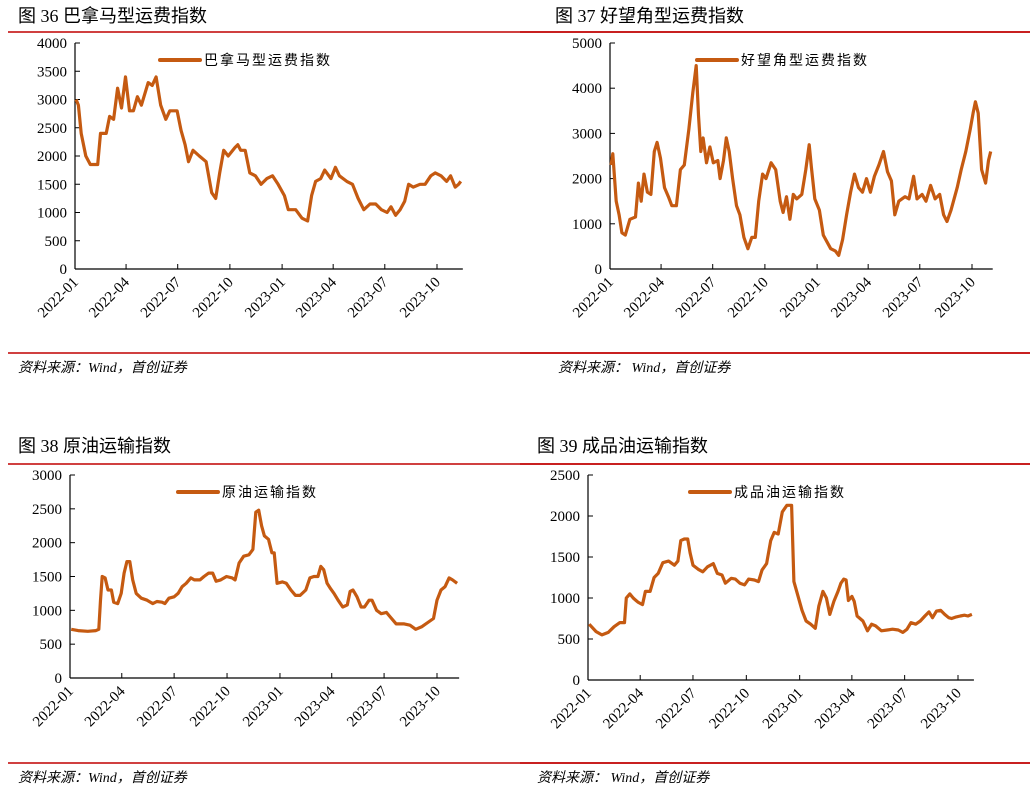 This screenshot has width=1036, height=790. What do you see at coordinates (112, 15) in the screenshot?
I see `chart-title: 图 36 巴拿马型运费指数` at bounding box center [112, 15].